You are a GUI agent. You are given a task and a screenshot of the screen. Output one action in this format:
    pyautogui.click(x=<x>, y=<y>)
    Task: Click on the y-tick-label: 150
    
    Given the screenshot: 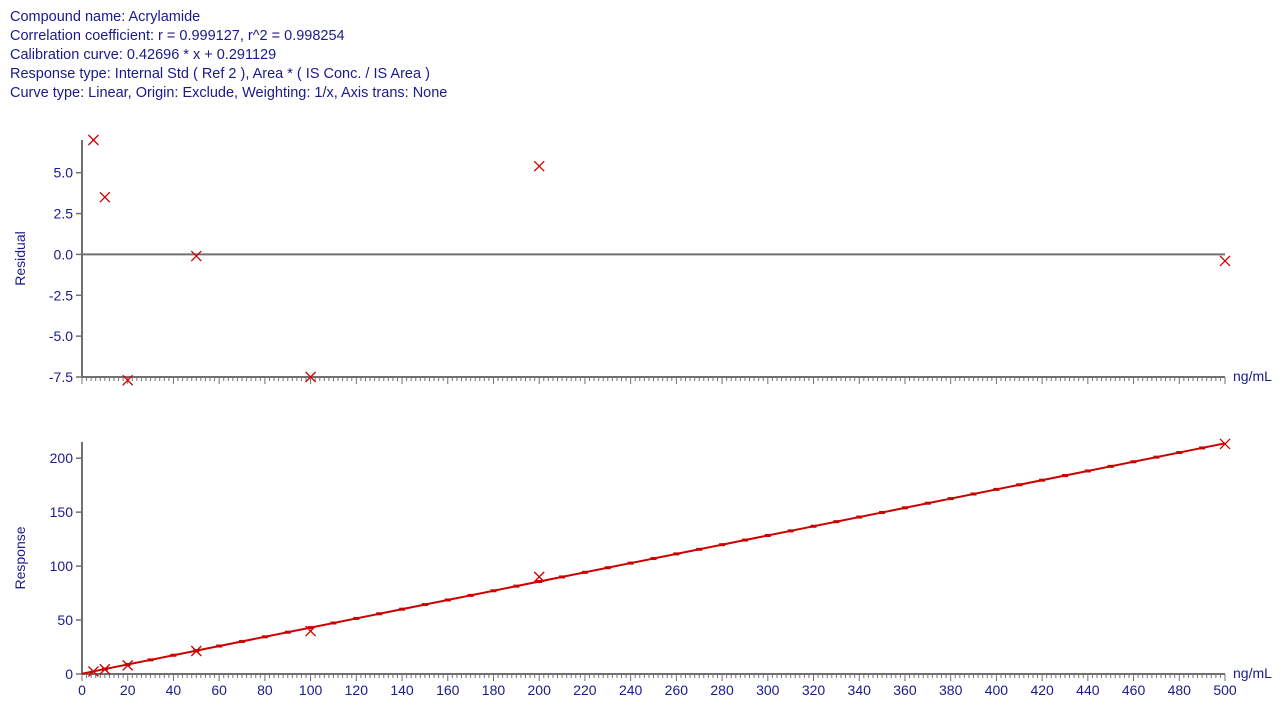 What is the action you would take?
    pyautogui.click(x=62, y=512)
    